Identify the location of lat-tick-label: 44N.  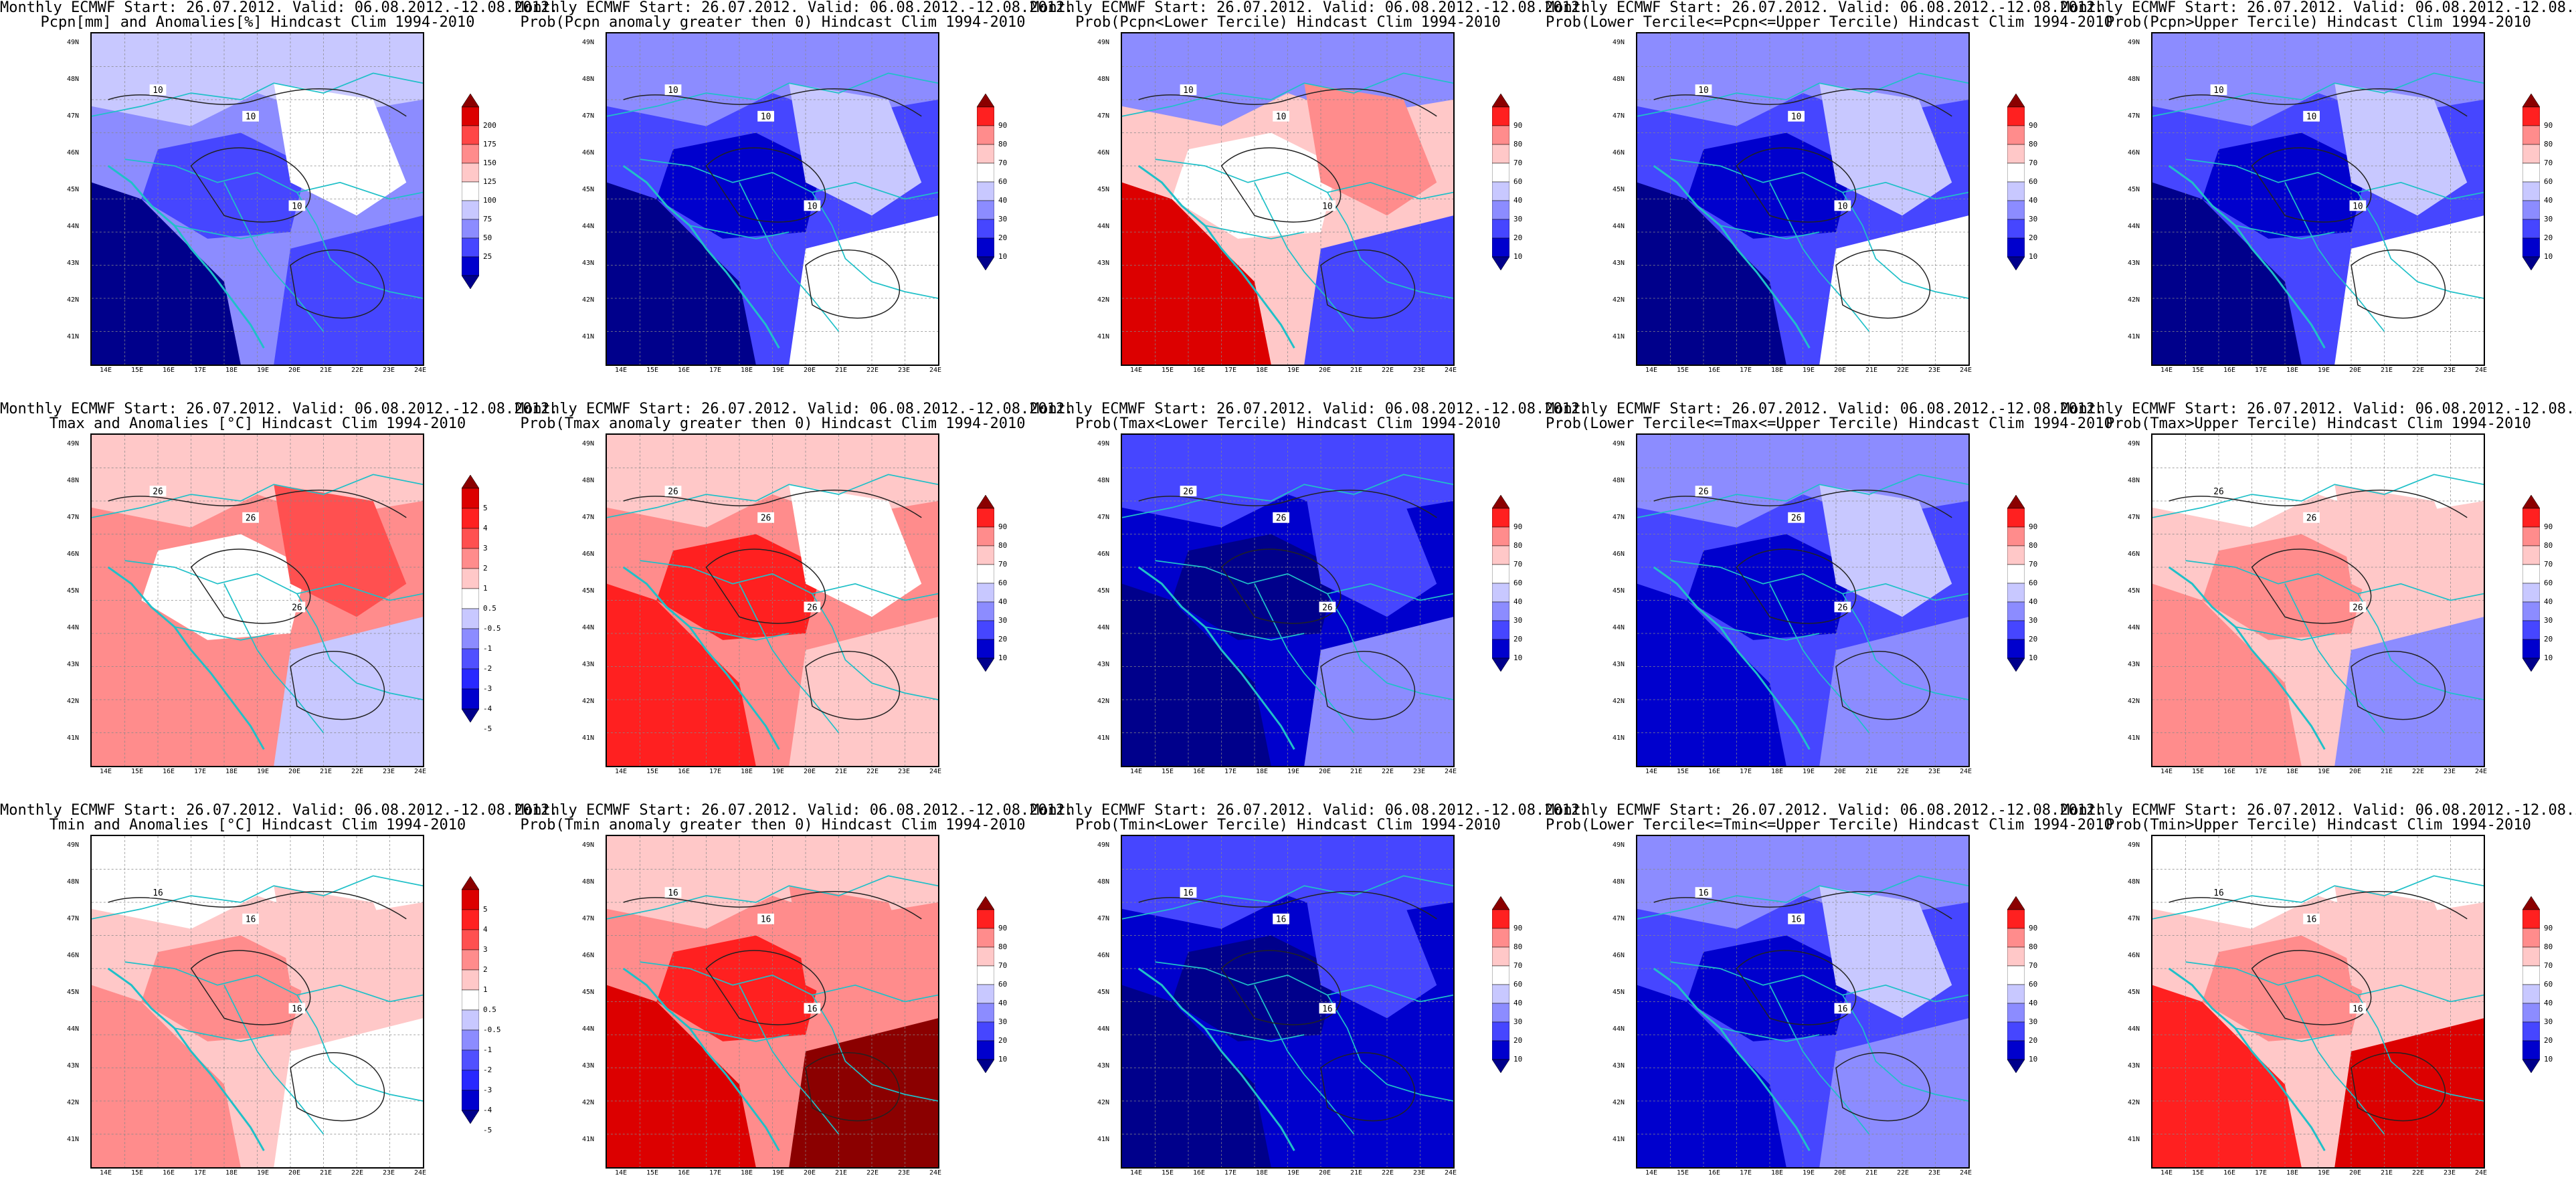
(1619, 627).